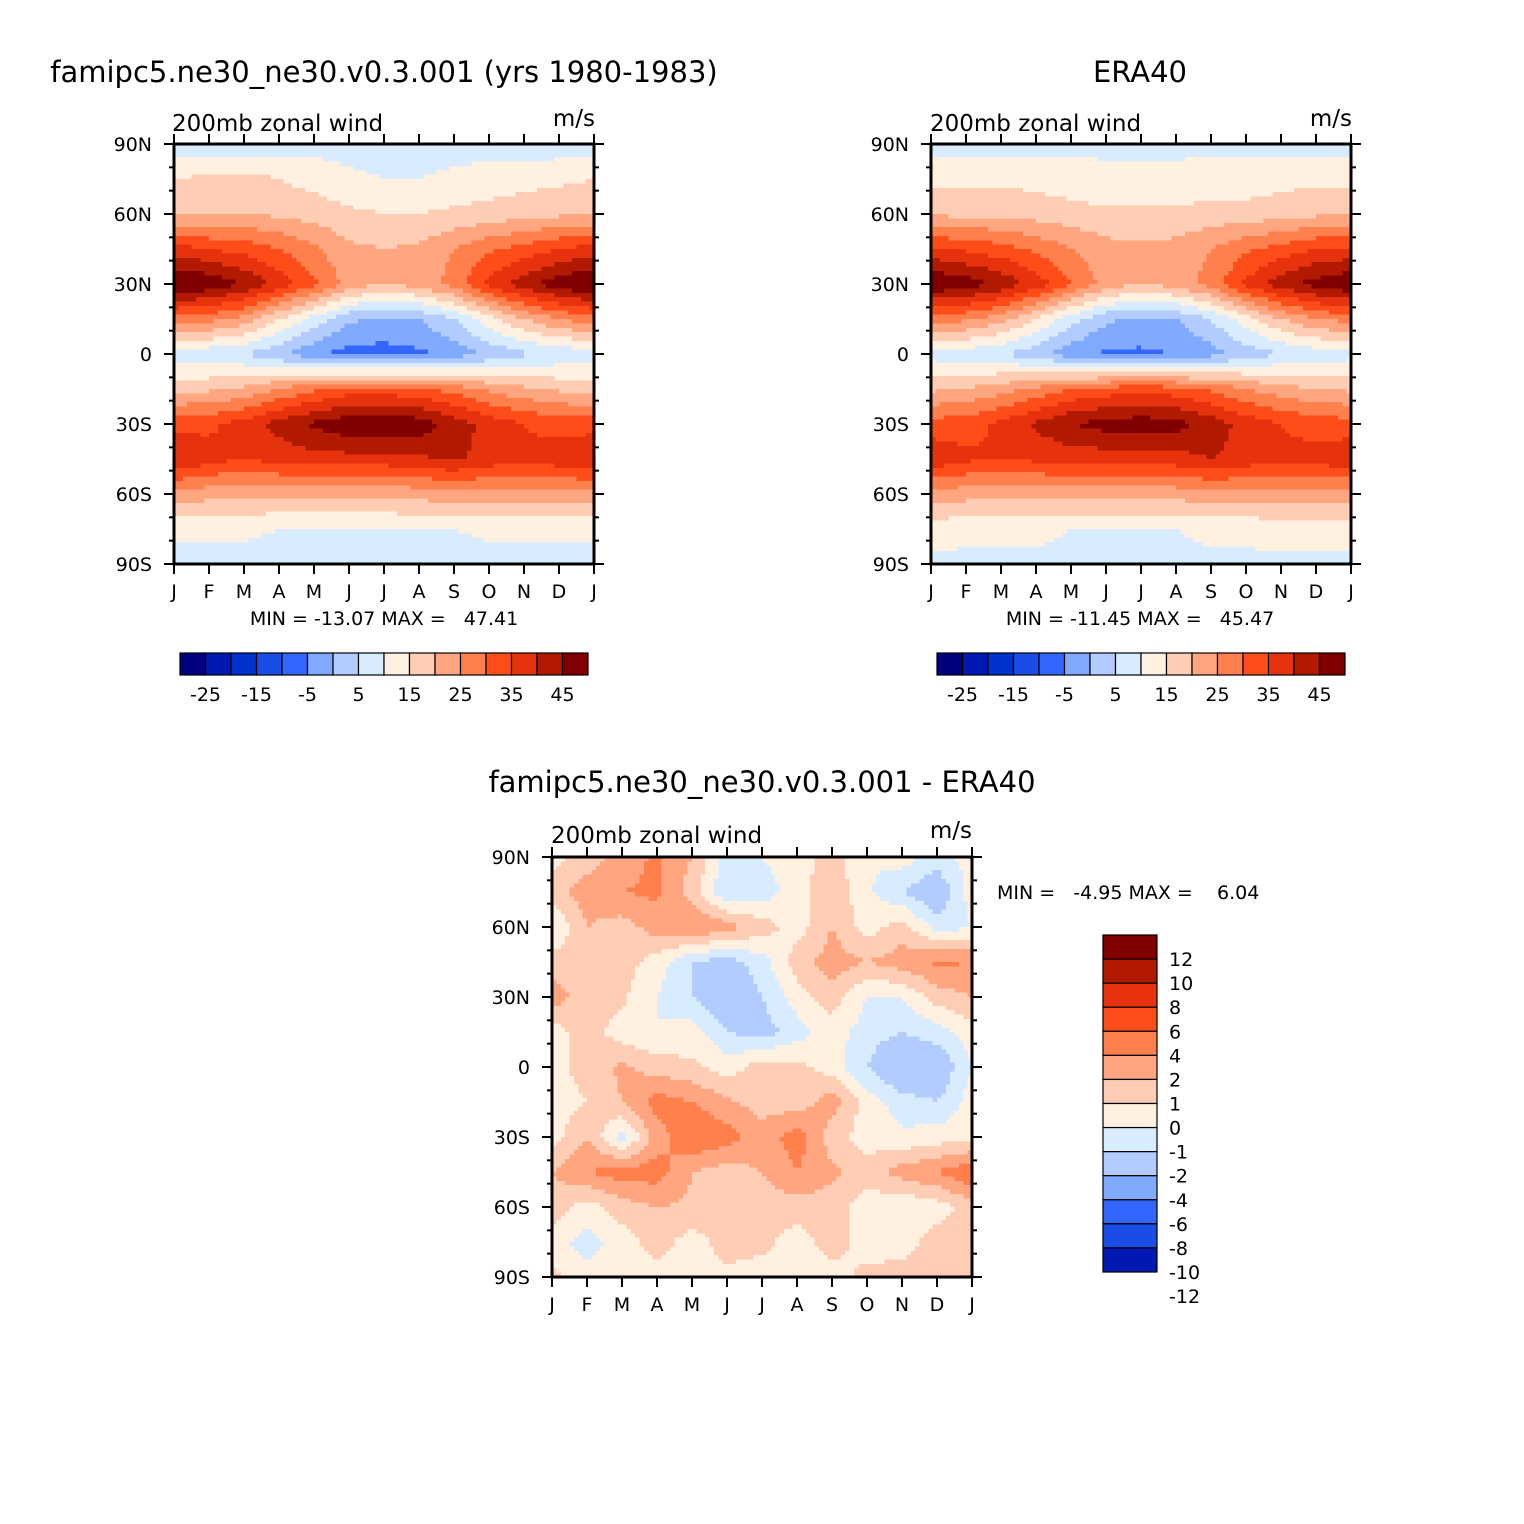 The image size is (1524, 1524). I want to click on obs-main-title: ERA40, so click(1140, 72).